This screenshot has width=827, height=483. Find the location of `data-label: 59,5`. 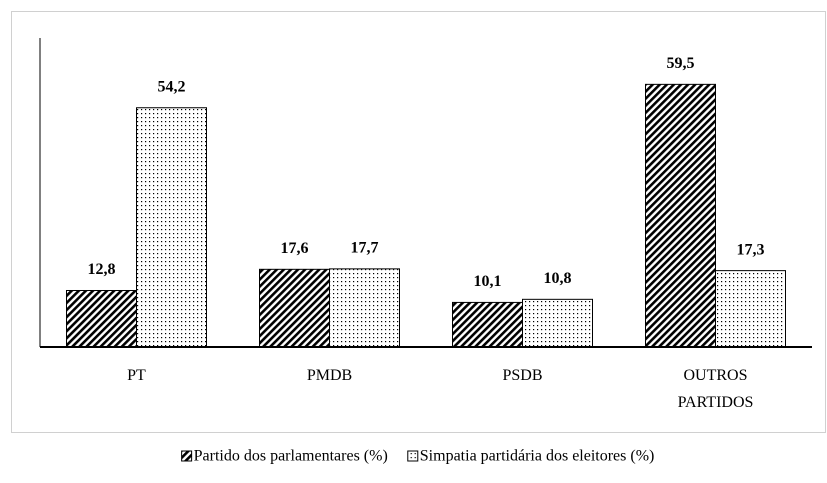

data-label: 59,5 is located at coordinates (681, 63).